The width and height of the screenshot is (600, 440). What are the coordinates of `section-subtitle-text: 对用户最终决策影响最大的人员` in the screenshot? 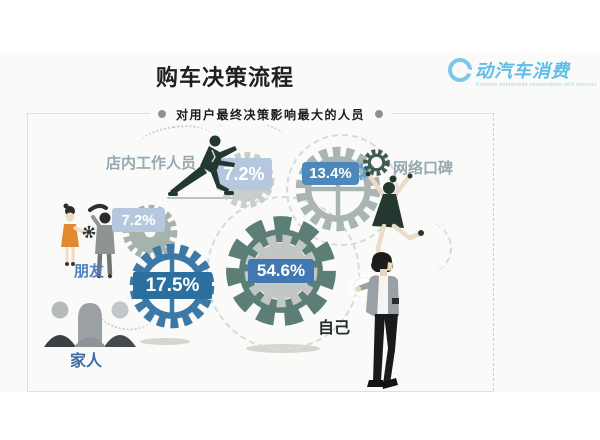 It's located at (271, 114).